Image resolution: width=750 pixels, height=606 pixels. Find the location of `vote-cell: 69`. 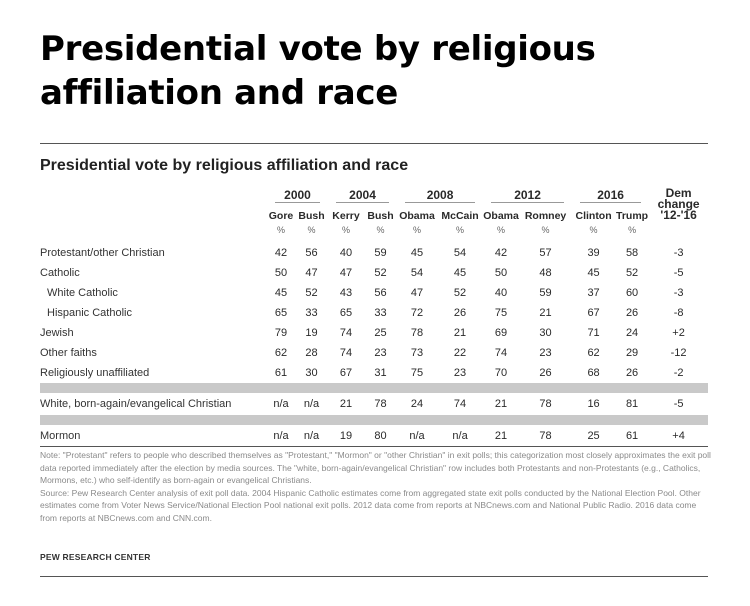

vote-cell: 69 is located at coordinates (501, 333).